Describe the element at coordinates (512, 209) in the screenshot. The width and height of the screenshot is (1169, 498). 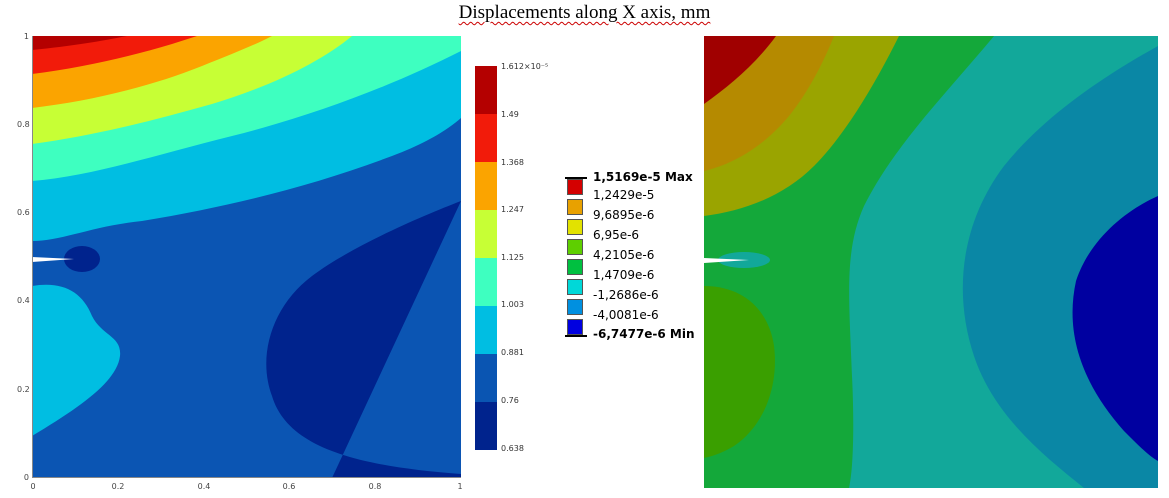
I see `colorbar-label: 1.247` at that location.